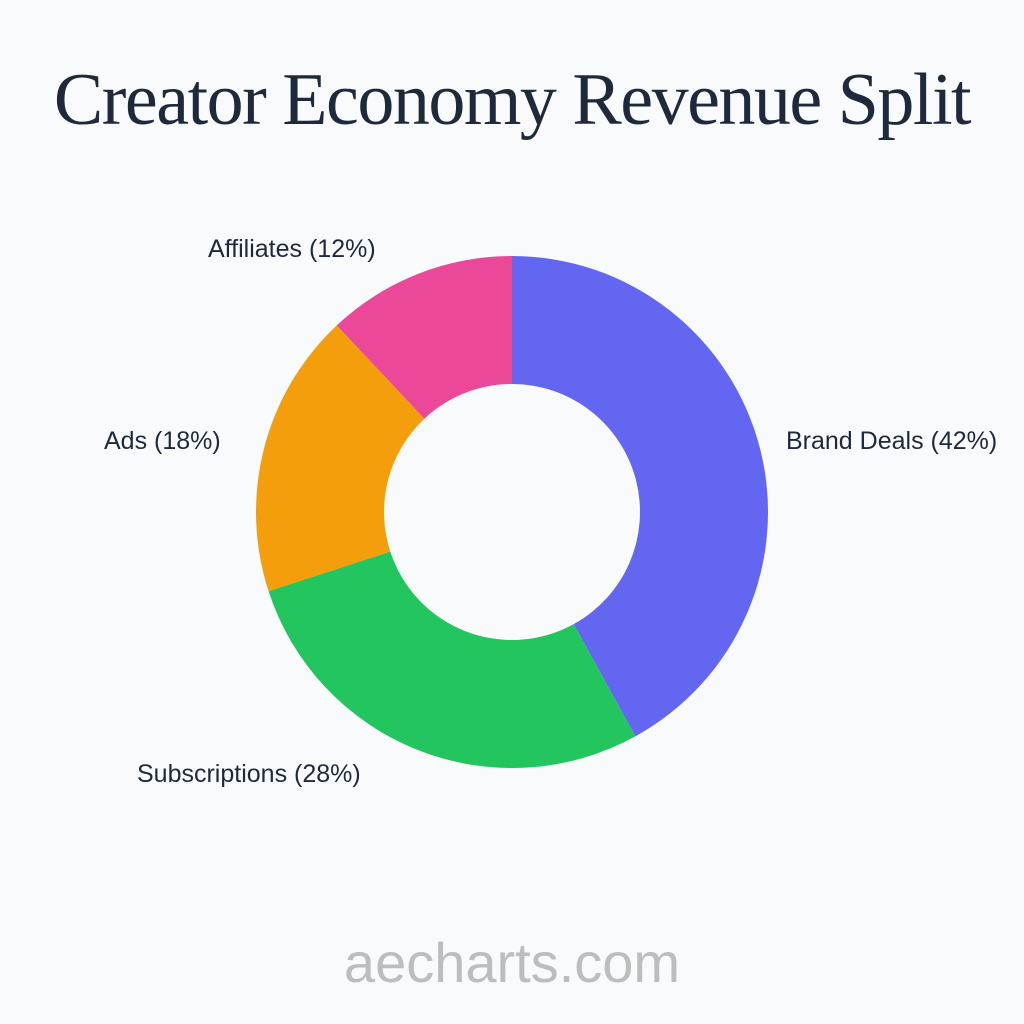 This screenshot has height=1024, width=1024. I want to click on watermark: aecharts.com, so click(512, 962).